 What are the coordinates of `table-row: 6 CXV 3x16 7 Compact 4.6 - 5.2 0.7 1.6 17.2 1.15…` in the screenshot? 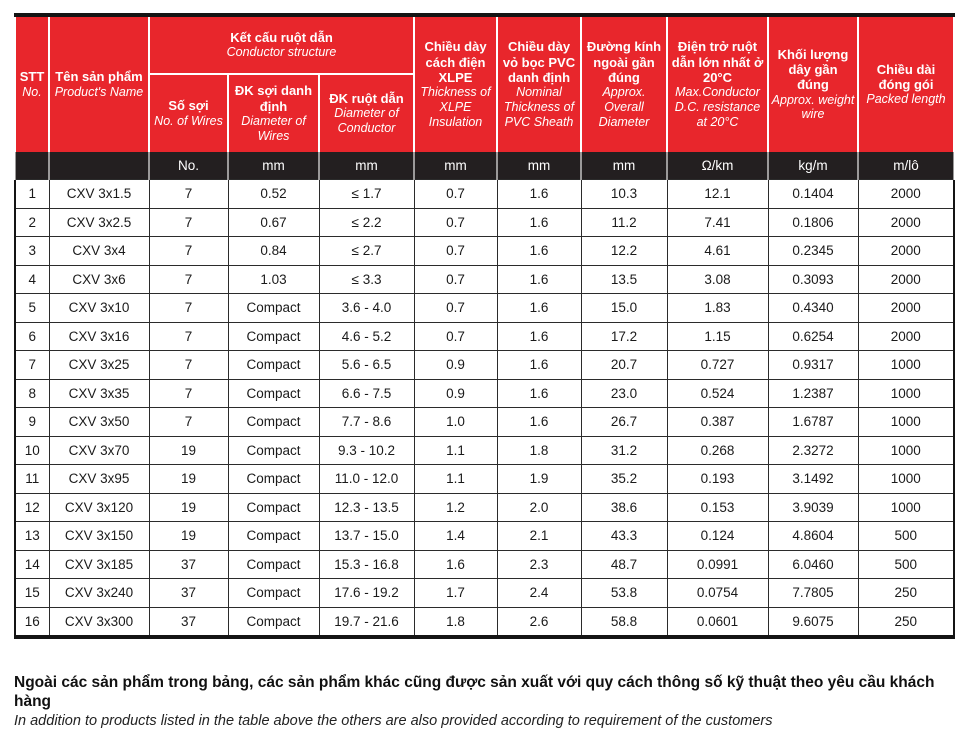 It's located at (484, 336).